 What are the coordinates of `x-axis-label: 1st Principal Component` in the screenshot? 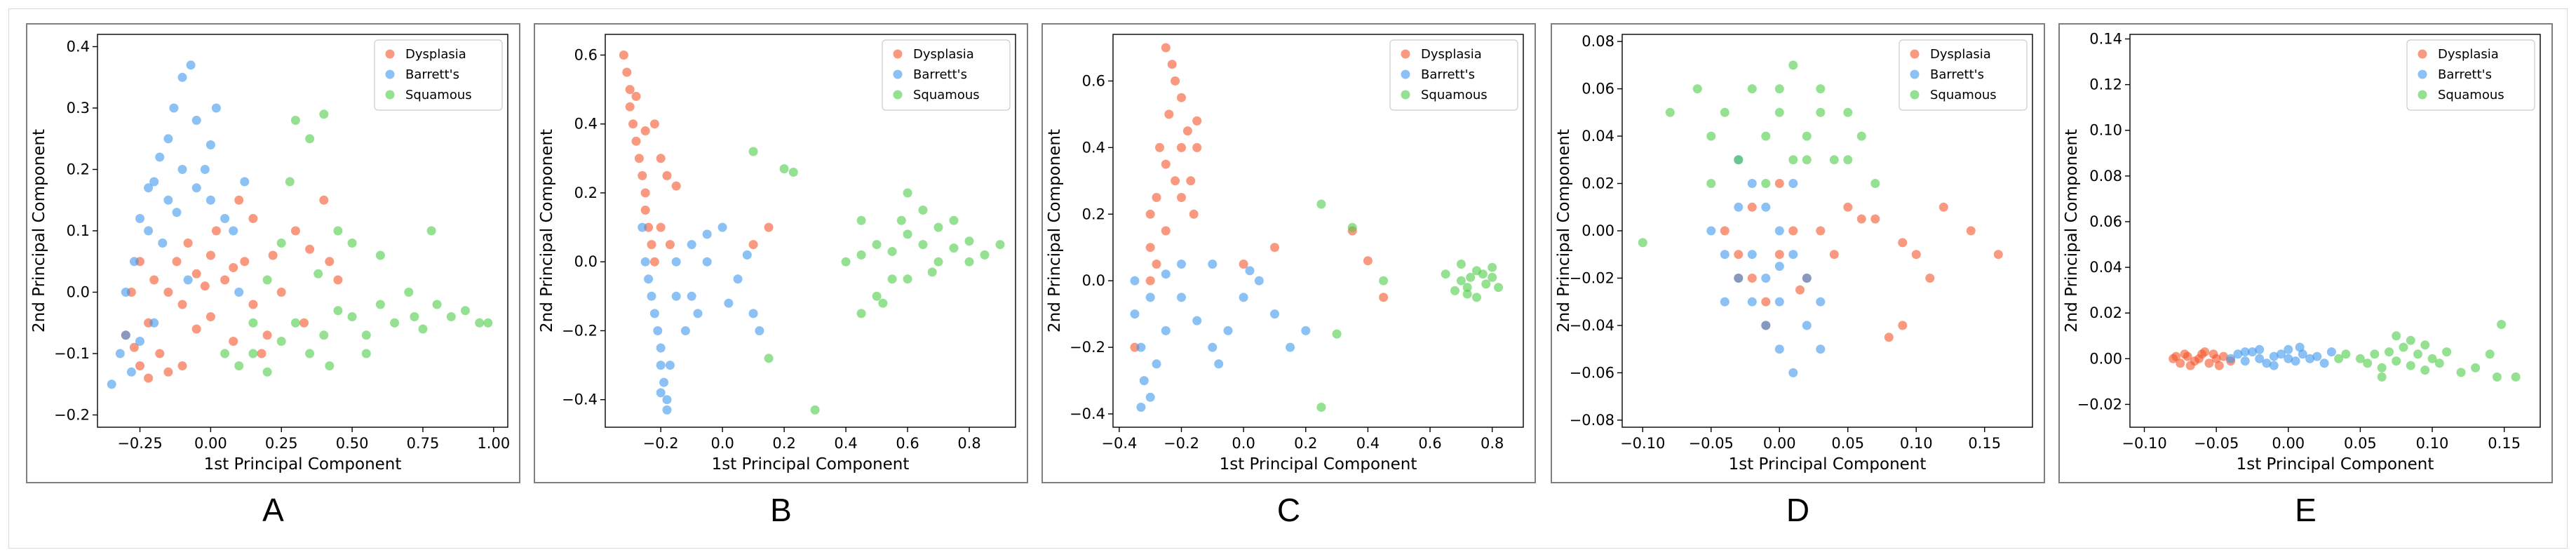 It's located at (303, 464).